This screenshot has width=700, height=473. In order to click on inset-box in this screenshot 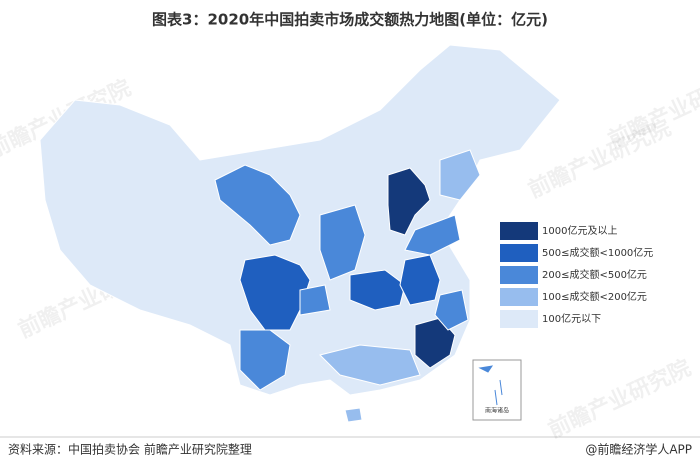, I will do `click(497, 390)`.